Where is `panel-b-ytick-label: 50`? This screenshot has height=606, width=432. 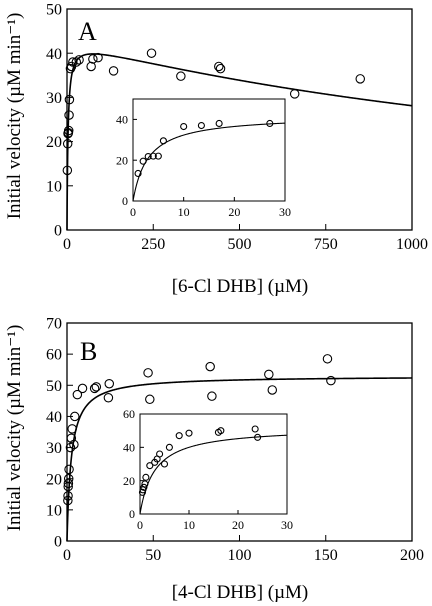 panel-b-ytick-label: 50 is located at coordinates (54, 386).